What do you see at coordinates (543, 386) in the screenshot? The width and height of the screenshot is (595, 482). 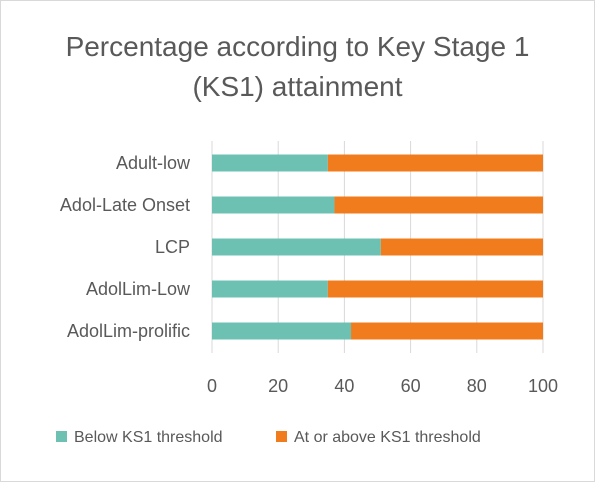 I see `x-tick-label: 100` at bounding box center [543, 386].